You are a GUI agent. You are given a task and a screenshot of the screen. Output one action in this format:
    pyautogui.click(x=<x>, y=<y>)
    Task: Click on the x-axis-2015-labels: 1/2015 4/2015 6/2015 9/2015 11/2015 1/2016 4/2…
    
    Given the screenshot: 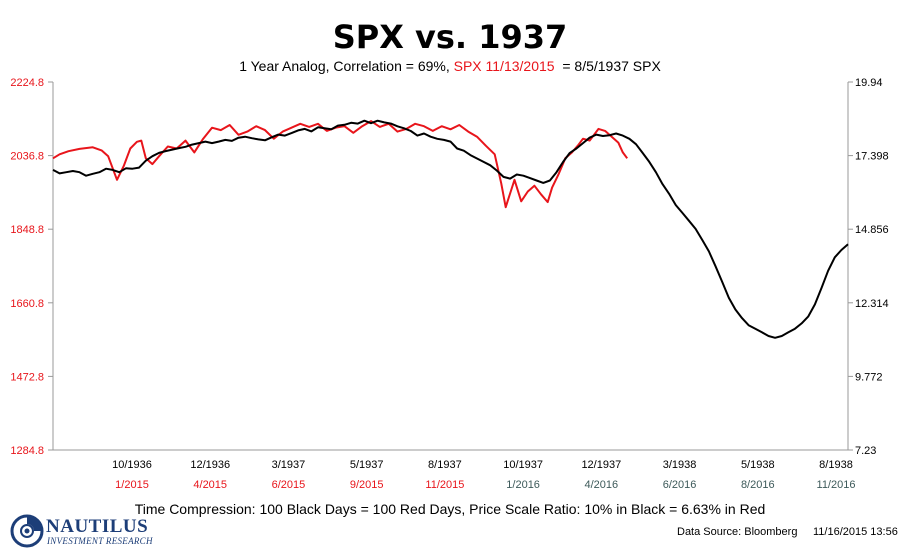 What is the action you would take?
    pyautogui.click(x=485, y=485)
    